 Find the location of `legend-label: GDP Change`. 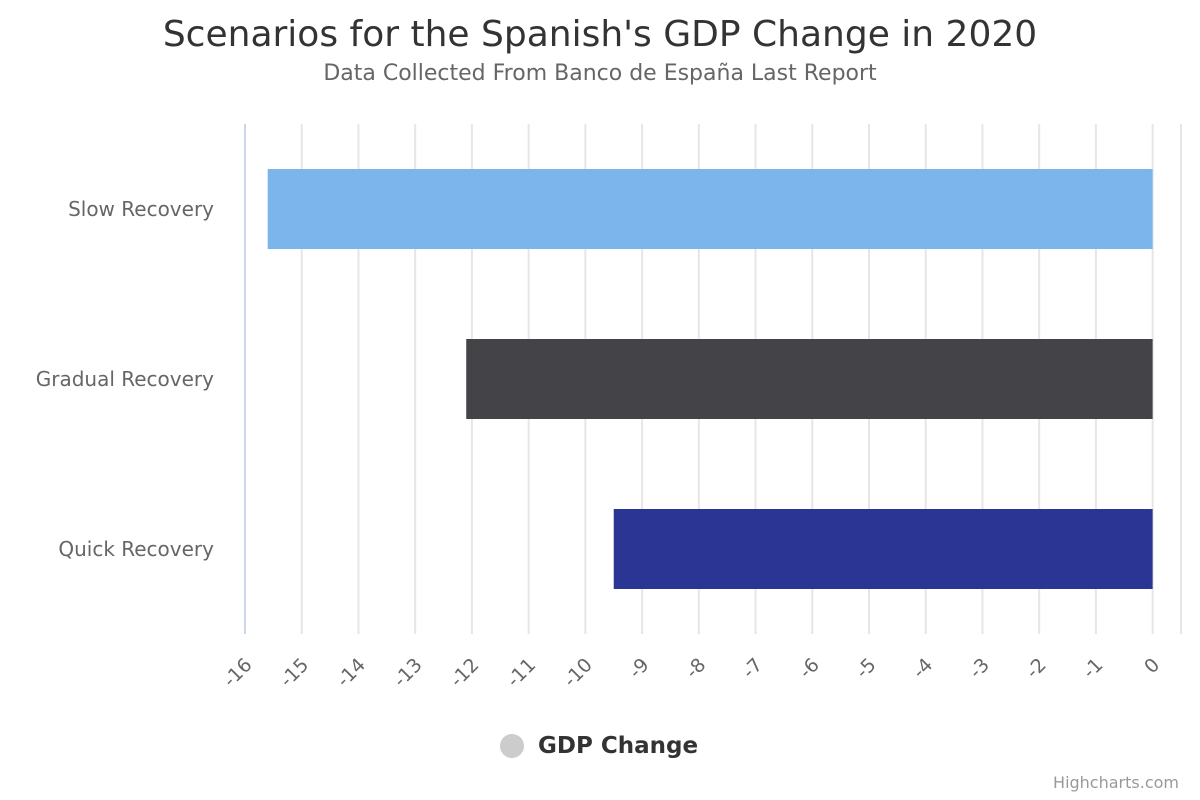

legend-label: GDP Change is located at coordinates (618, 746).